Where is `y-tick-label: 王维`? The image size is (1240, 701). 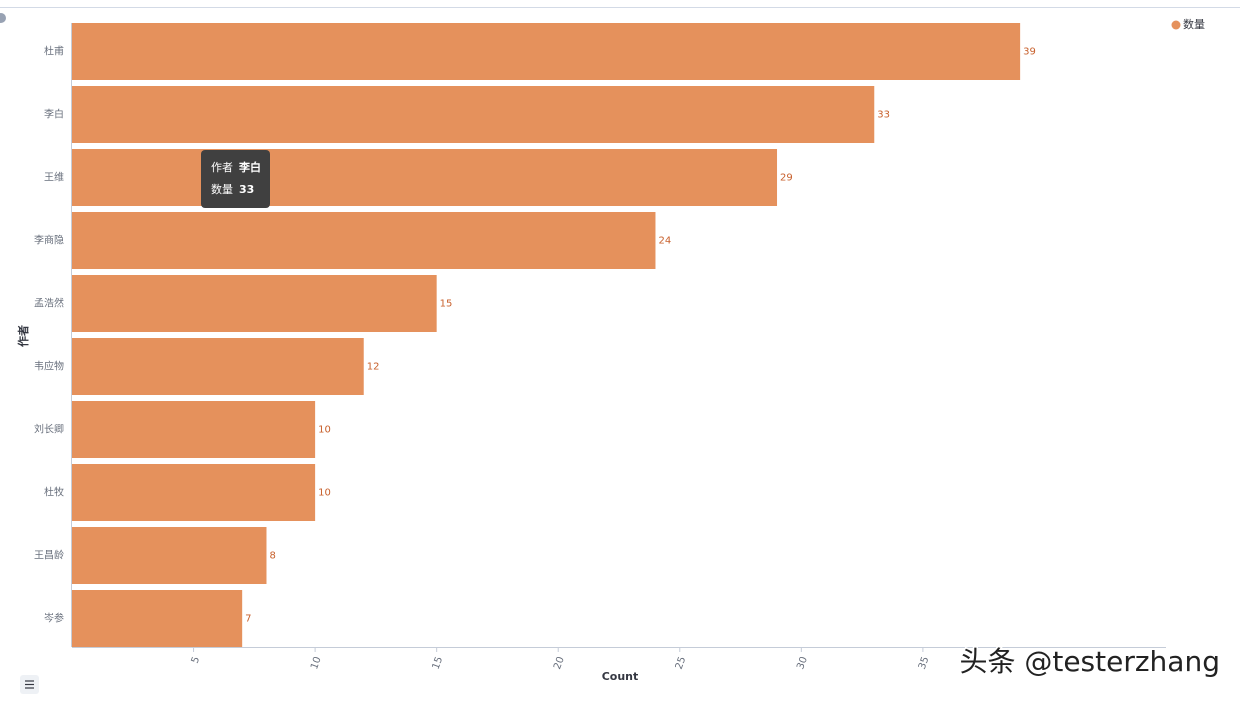
y-tick-label: 王维 is located at coordinates (54, 177).